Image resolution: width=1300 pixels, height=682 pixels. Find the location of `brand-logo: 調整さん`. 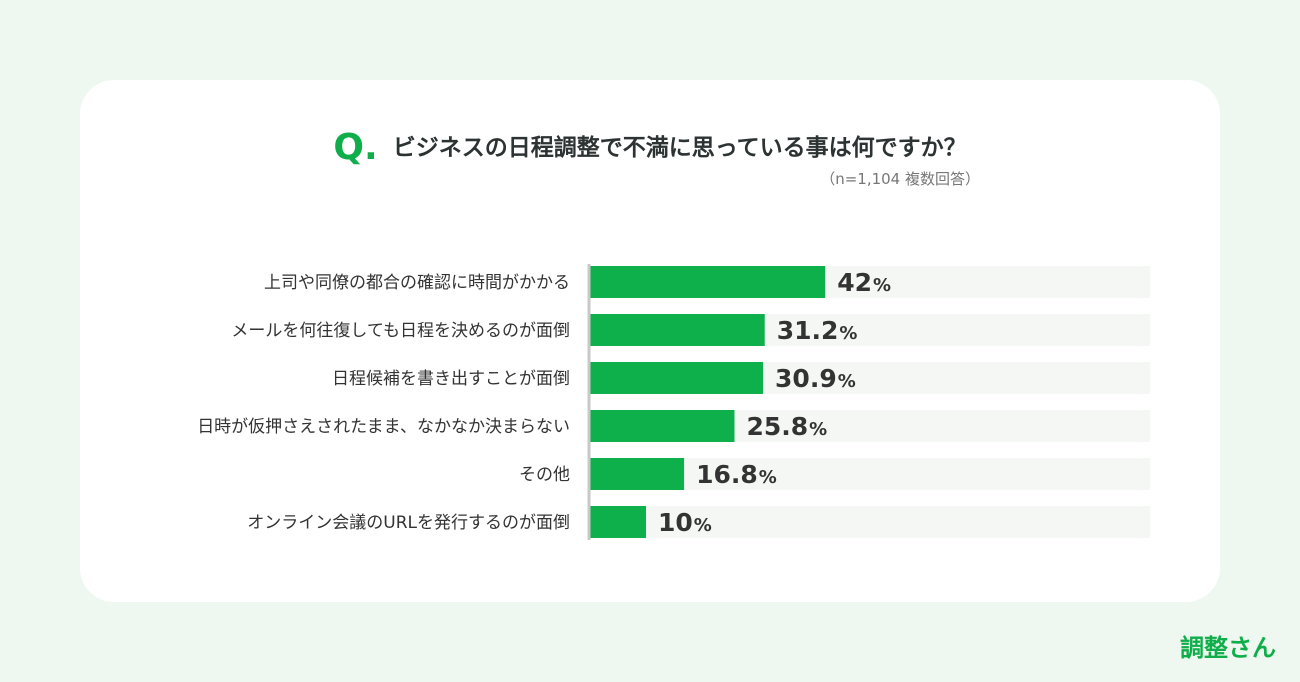

brand-logo: 調整さん is located at coordinates (1228, 648).